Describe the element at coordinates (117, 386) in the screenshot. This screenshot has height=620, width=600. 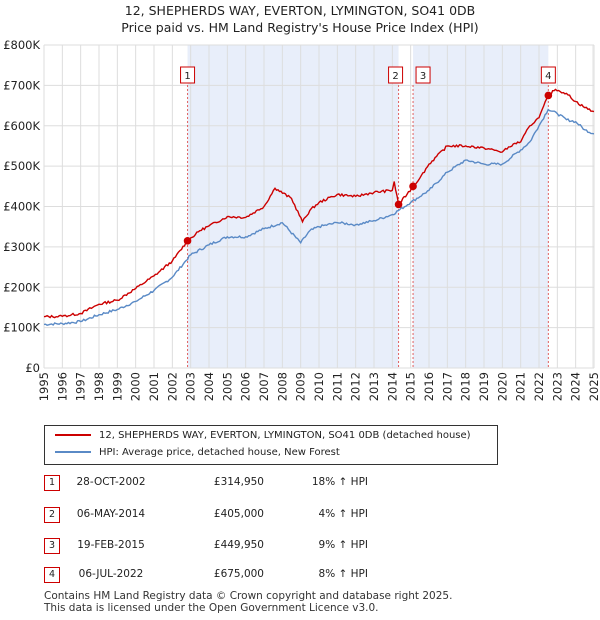
I see `x-tick-label: 1999` at that location.